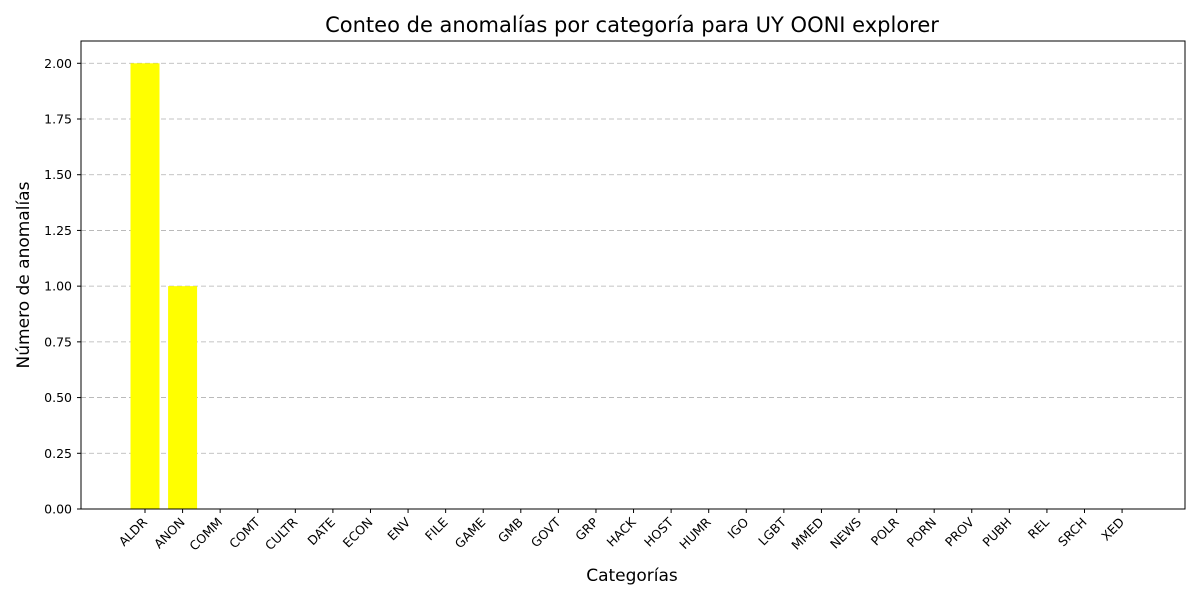 This screenshot has width=1200, height=600. What do you see at coordinates (183, 397) in the screenshot?
I see `bar-anon` at bounding box center [183, 397].